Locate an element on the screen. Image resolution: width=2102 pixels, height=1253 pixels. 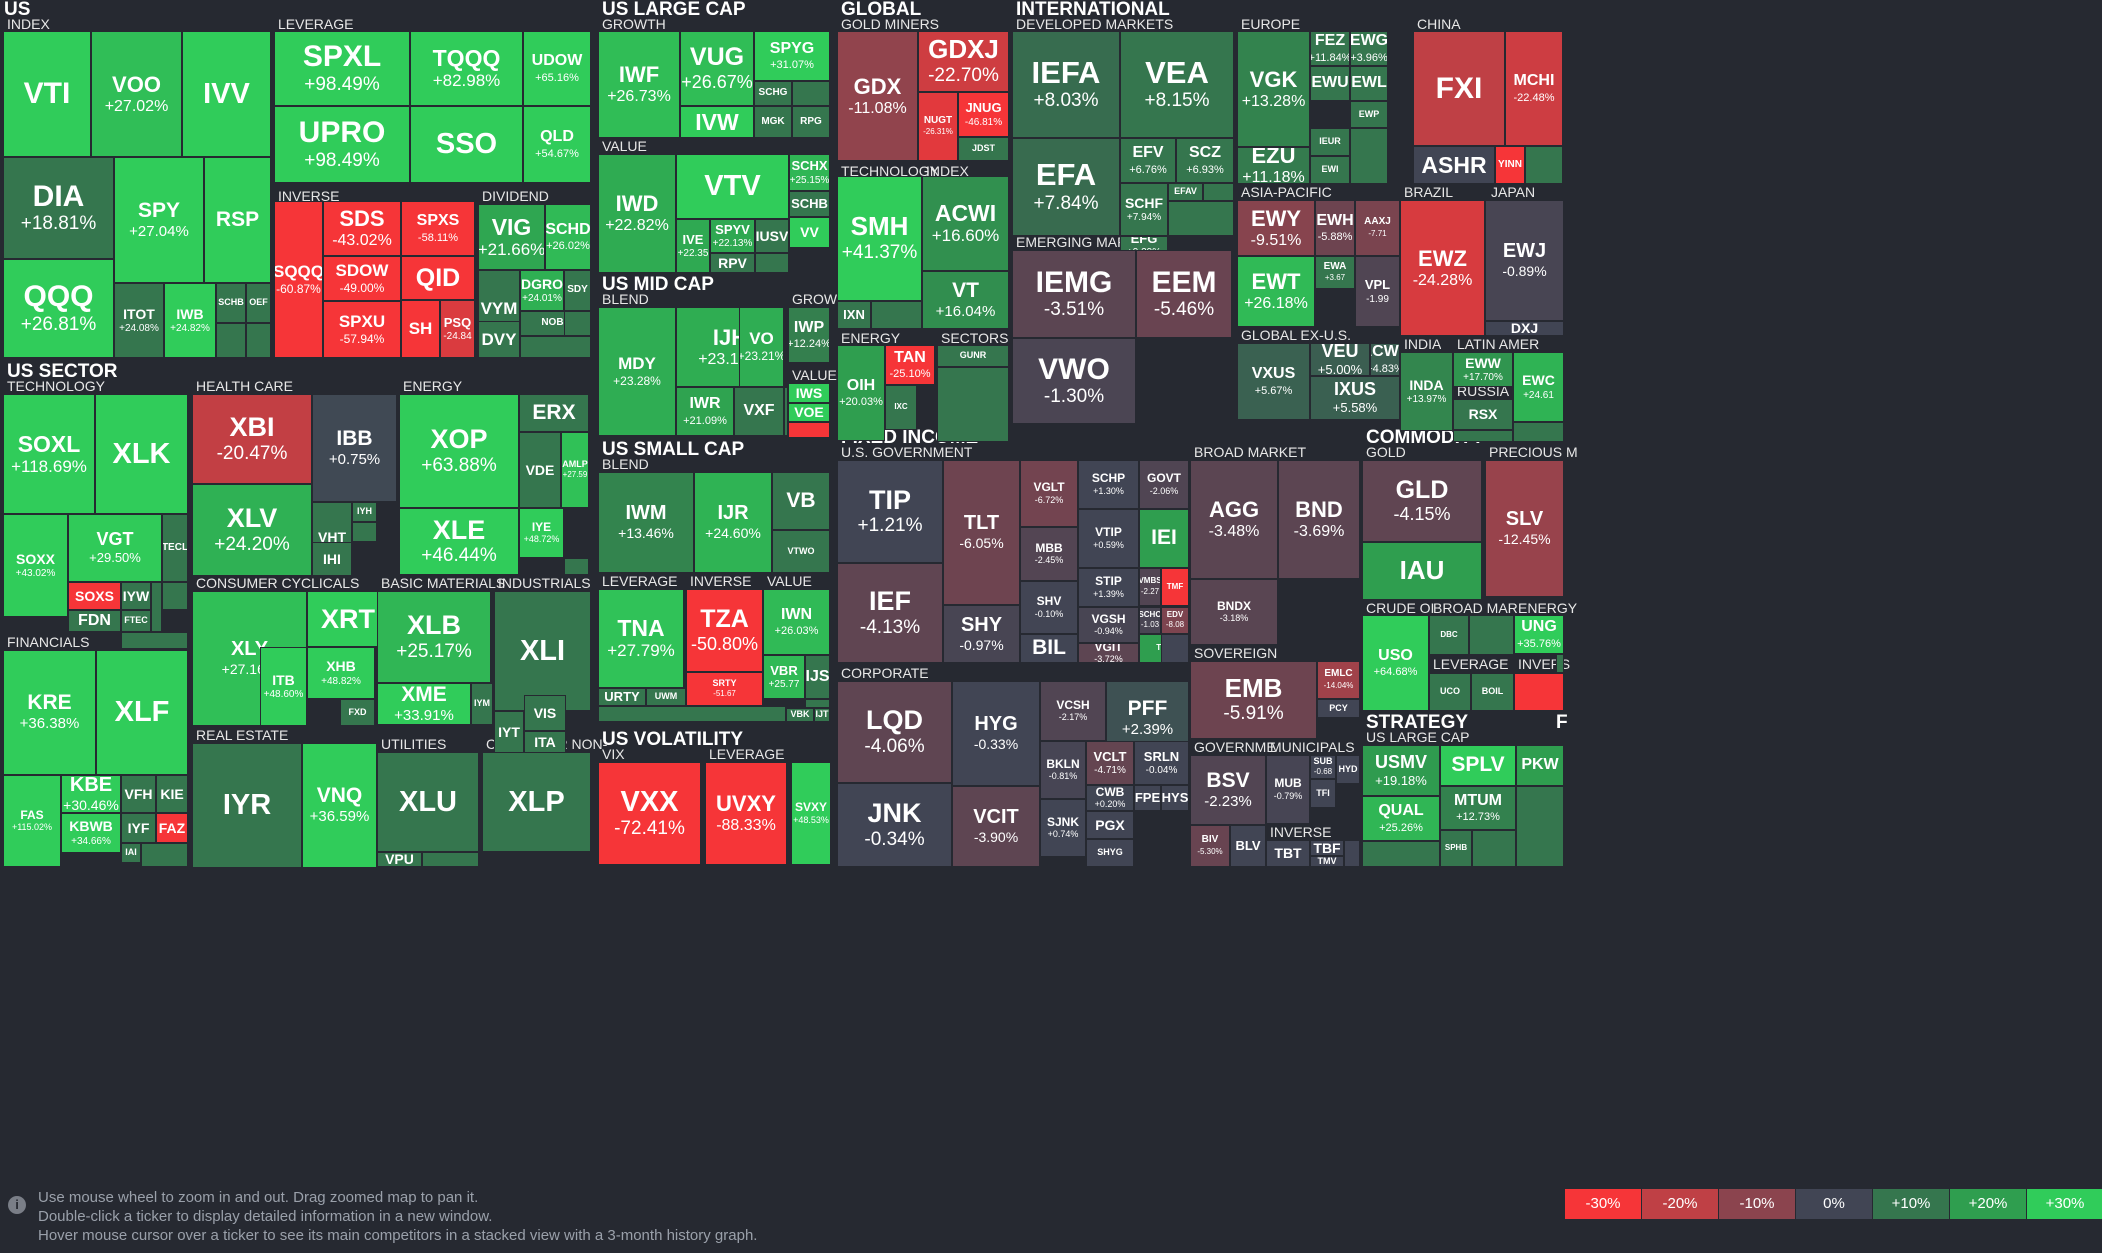
ticker-tile-ezu: EZU +11.18% is located at coordinates (1273, 165).